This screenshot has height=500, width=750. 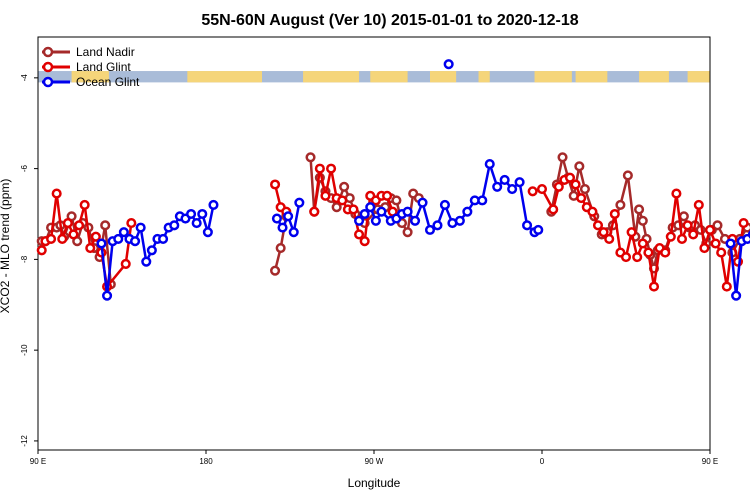 I want to click on y-tick-label: -4, so click(x=24, y=78).